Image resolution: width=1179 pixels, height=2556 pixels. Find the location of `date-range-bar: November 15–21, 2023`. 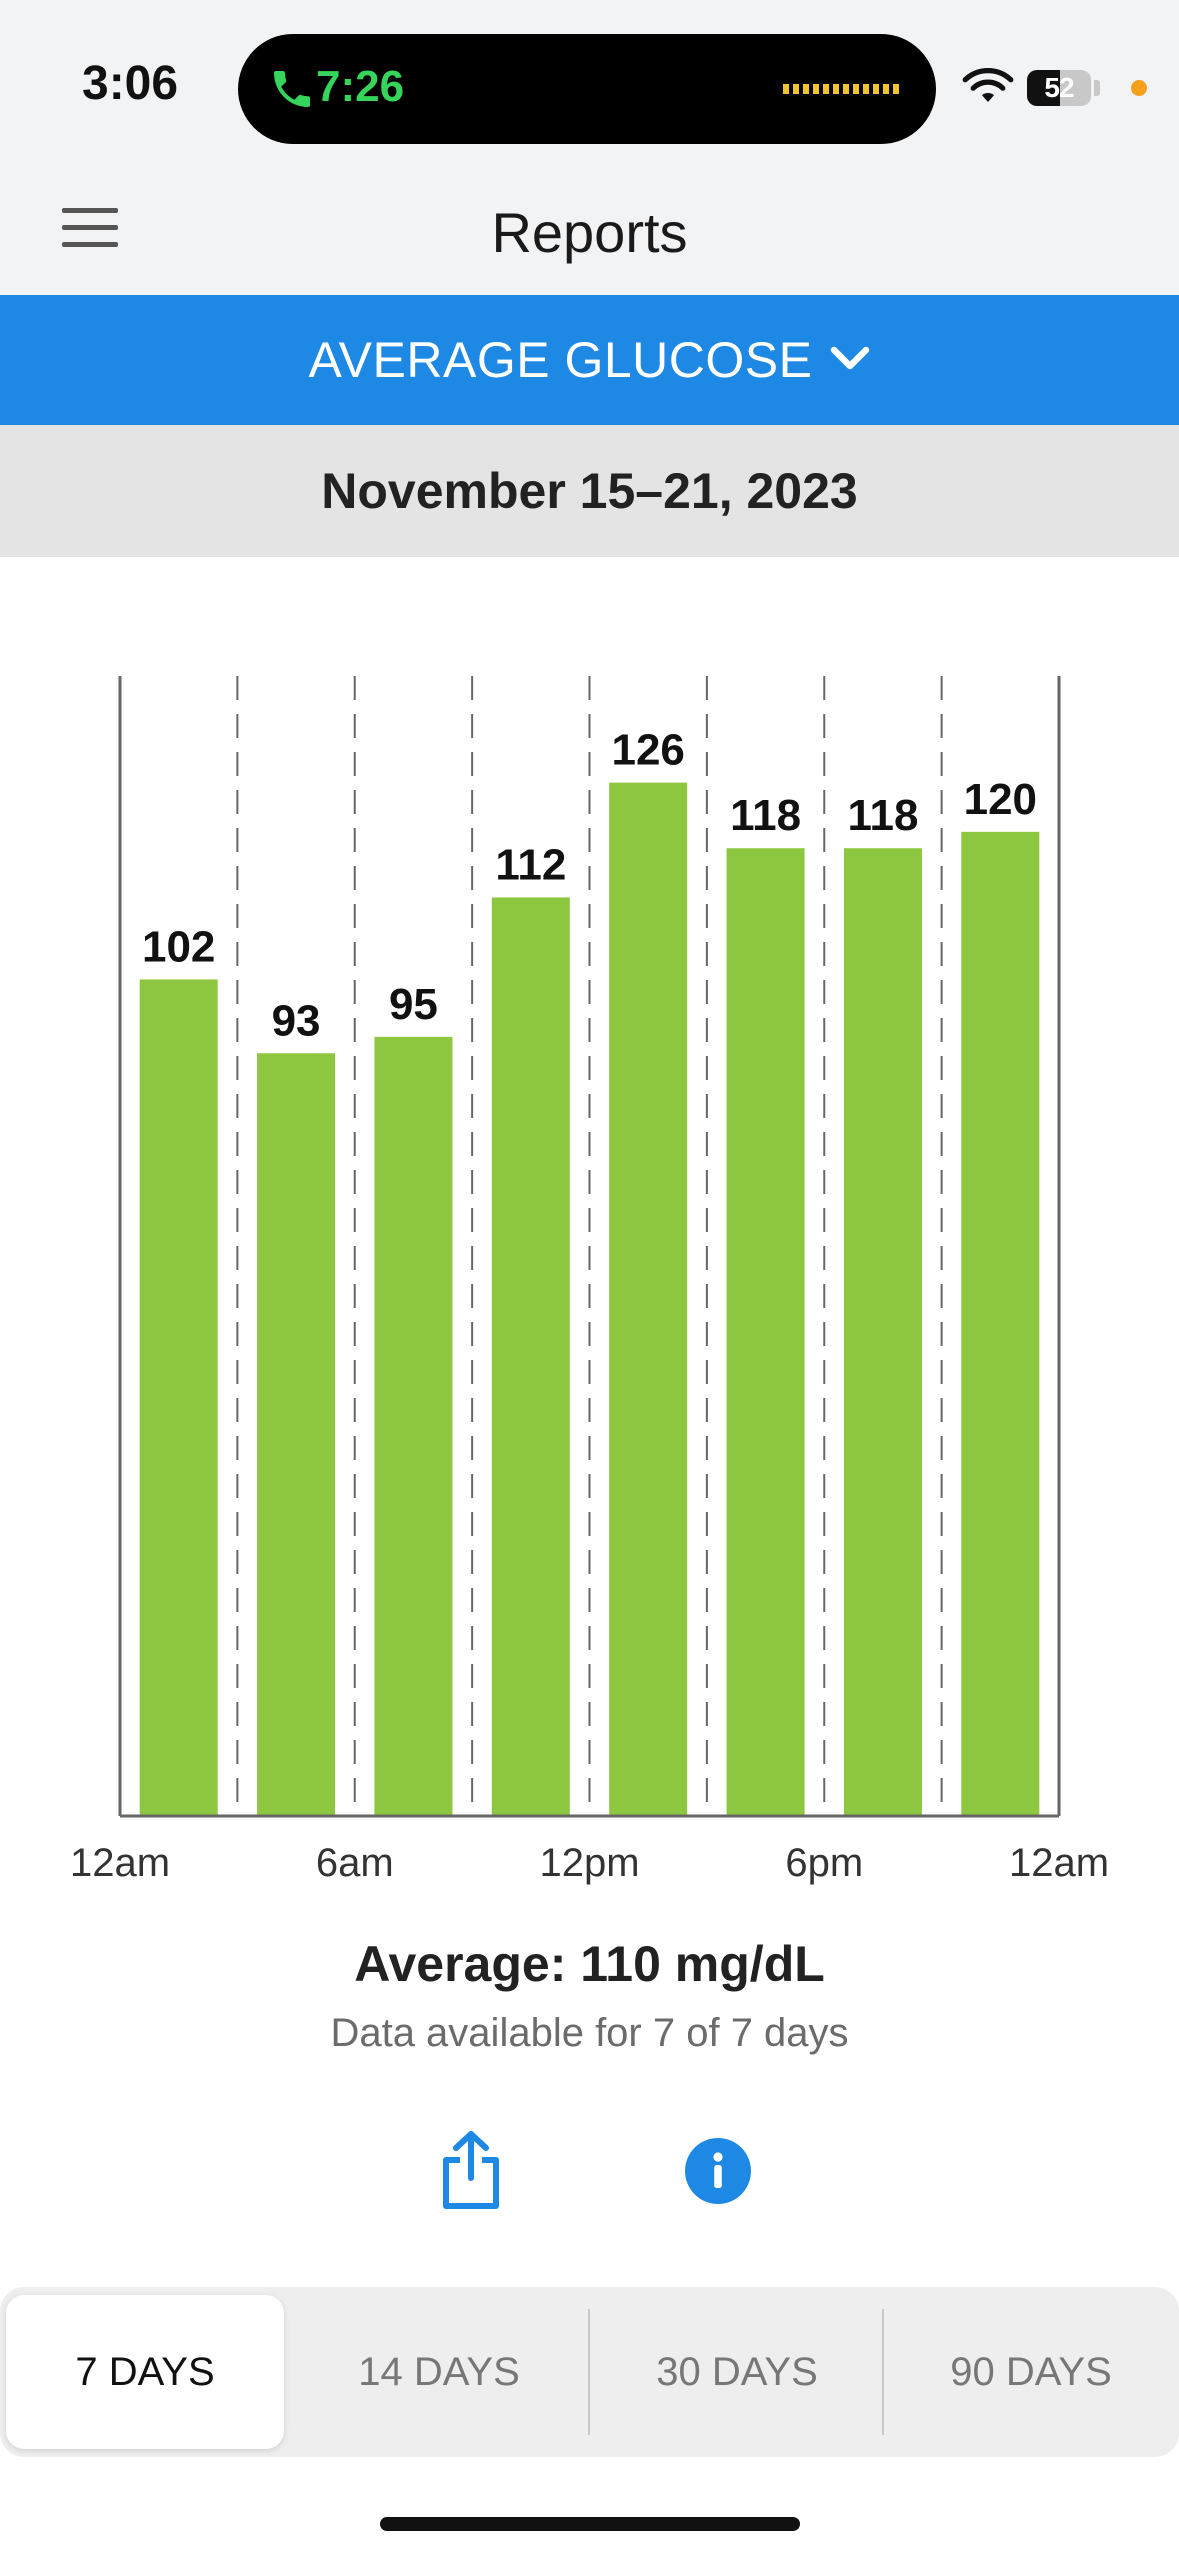

date-range-bar: November 15–21, 2023 is located at coordinates (589, 491).